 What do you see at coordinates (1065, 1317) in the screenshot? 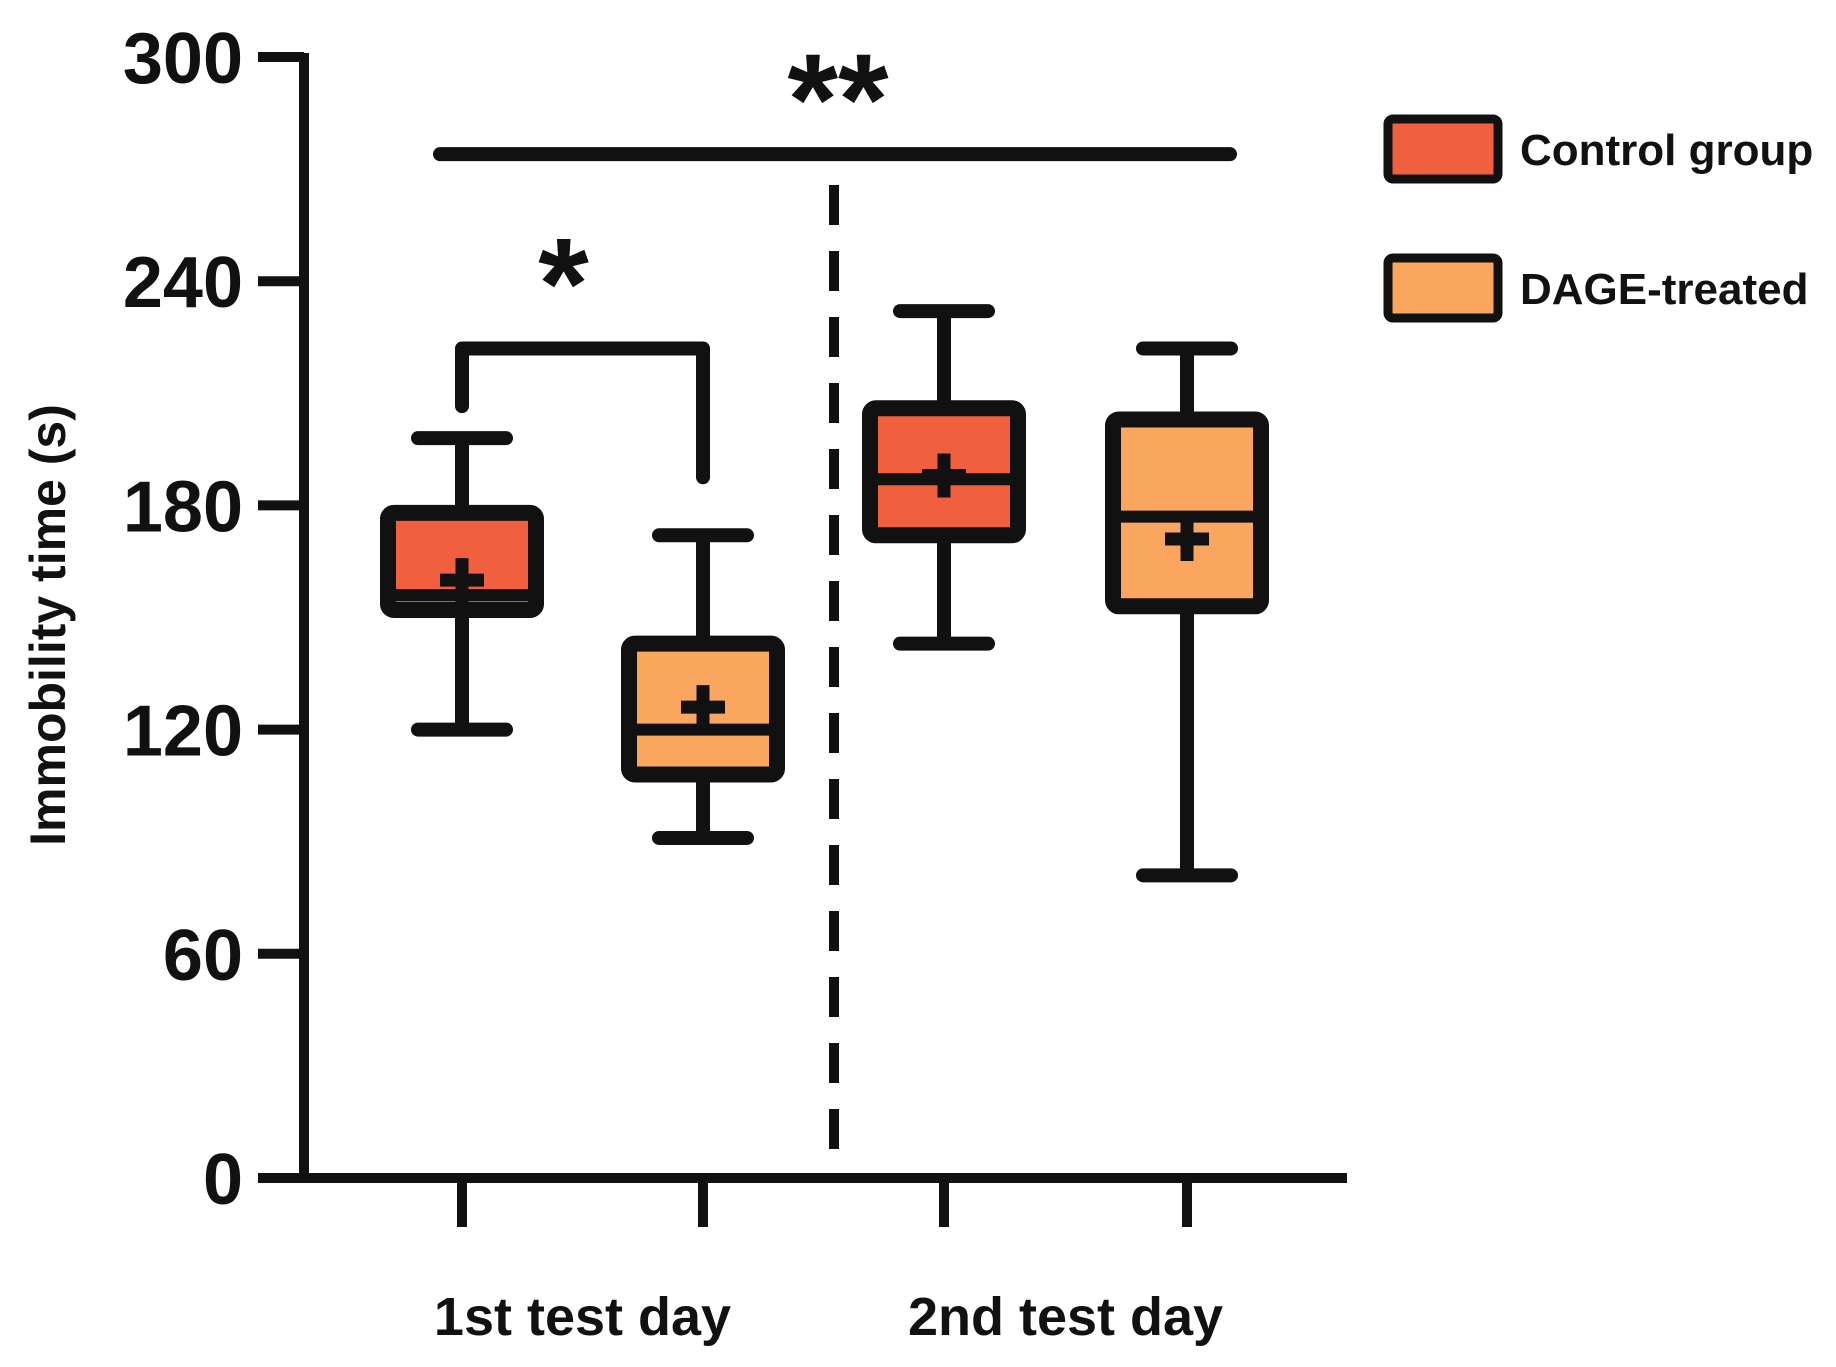
I see `x-category-label-2: 2nd test day` at bounding box center [1065, 1317].